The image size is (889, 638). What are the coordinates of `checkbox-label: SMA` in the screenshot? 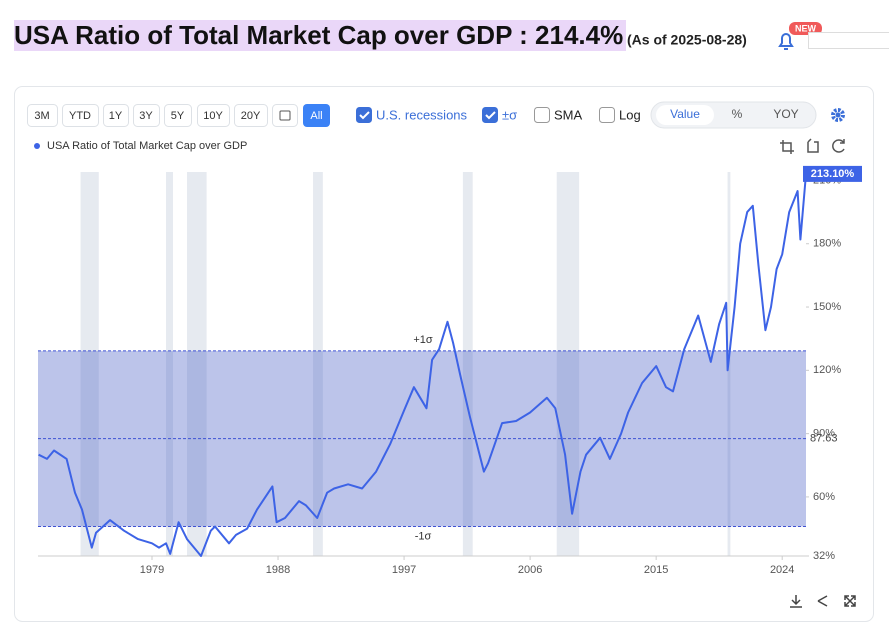 It's located at (568, 114).